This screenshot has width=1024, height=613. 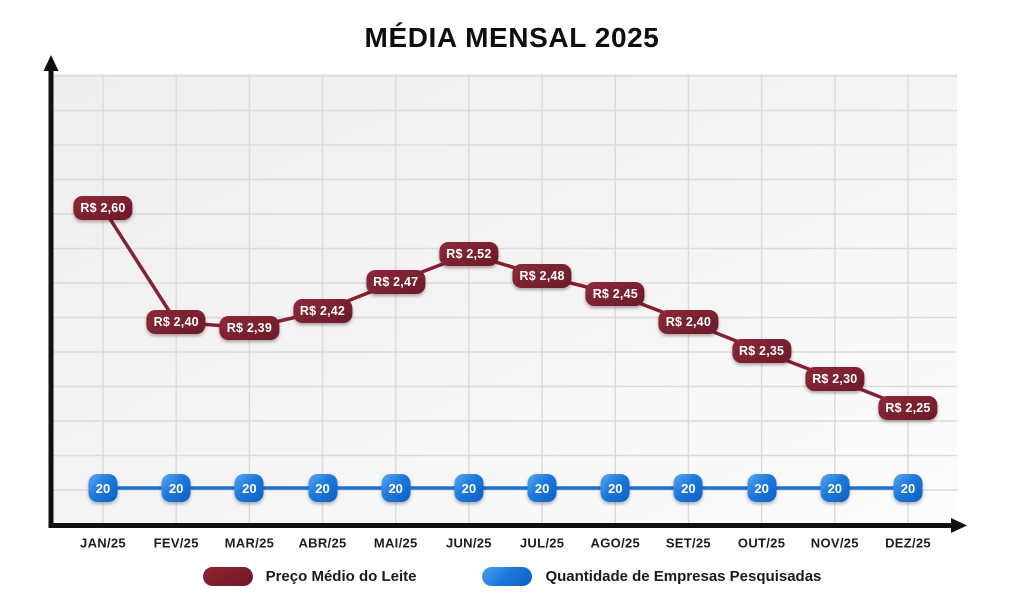 What do you see at coordinates (341, 576) in the screenshot?
I see `legend-label-price: Preço Médio do Leite` at bounding box center [341, 576].